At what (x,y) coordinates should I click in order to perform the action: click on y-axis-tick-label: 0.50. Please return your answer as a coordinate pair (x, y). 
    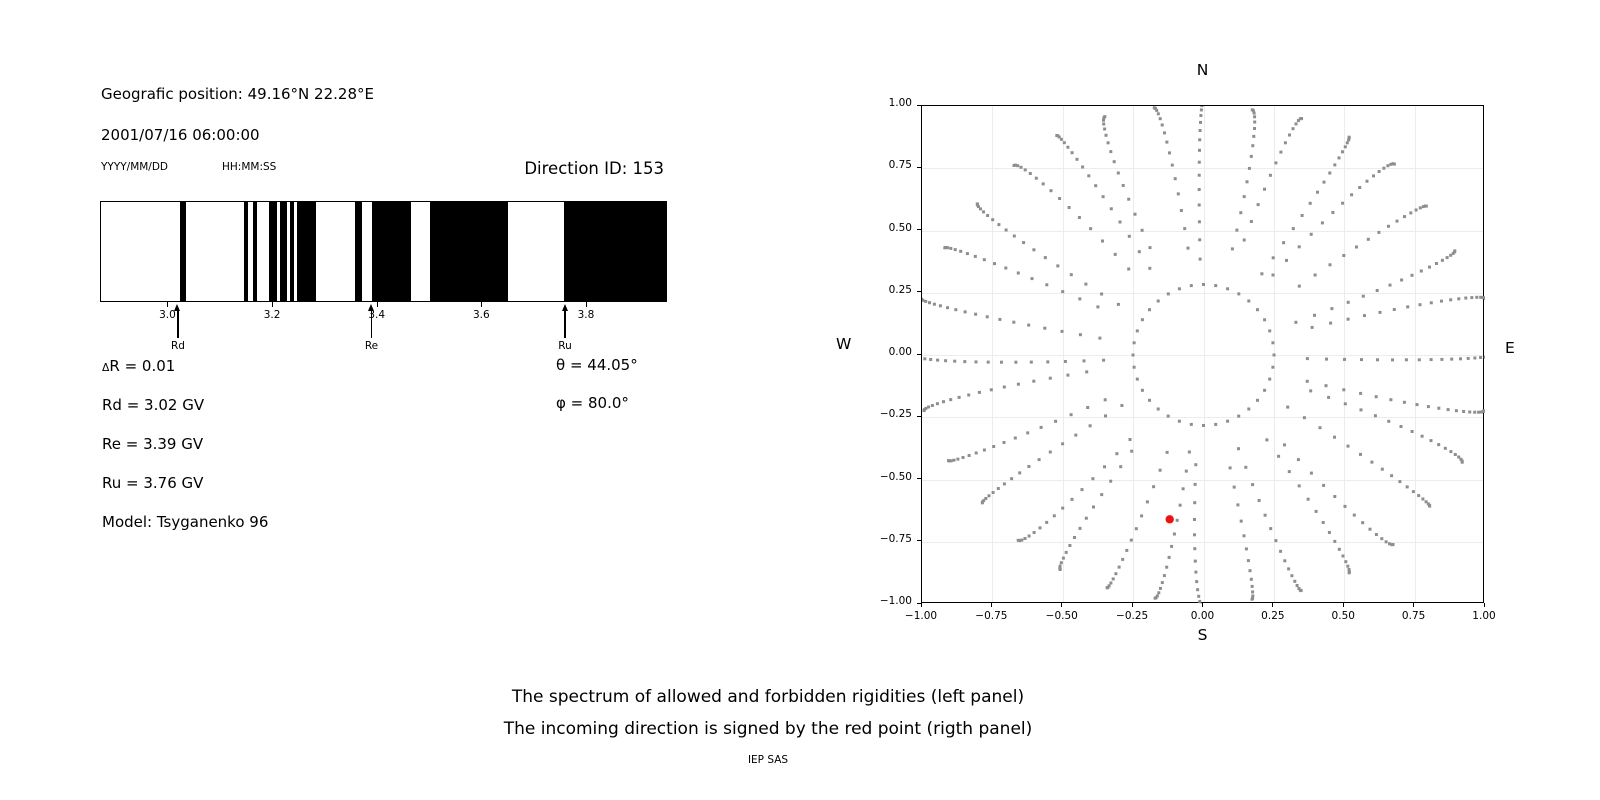
    Looking at the image, I should click on (900, 227).